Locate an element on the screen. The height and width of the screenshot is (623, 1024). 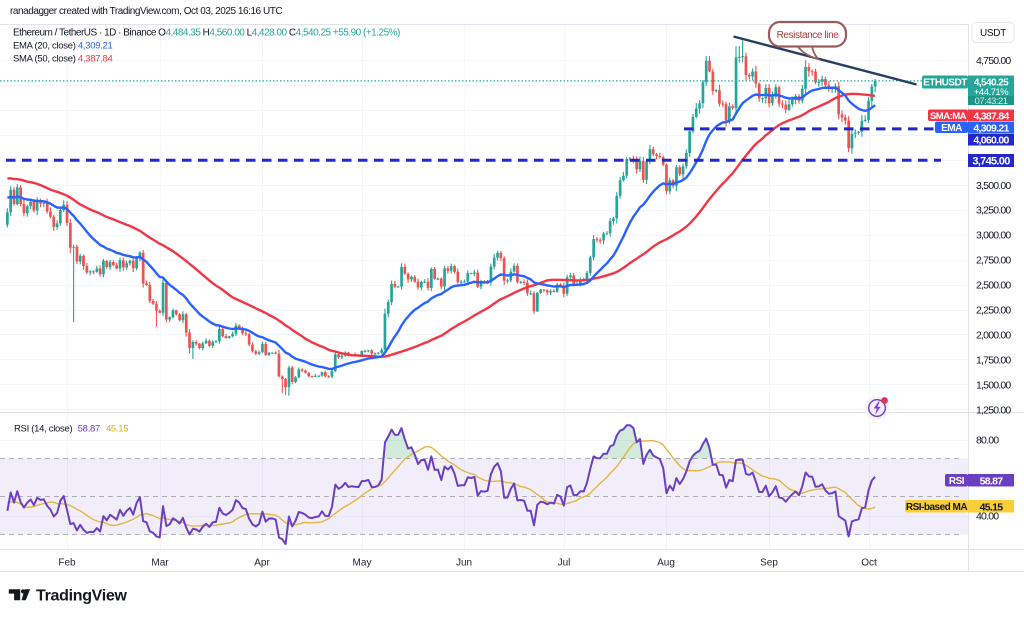
svg-text: TradingView is located at coordinates (82, 596).